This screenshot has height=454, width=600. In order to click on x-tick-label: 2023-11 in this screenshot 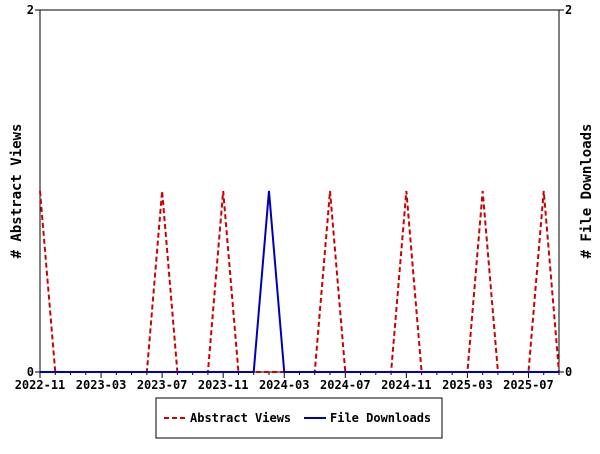, I will do `click(223, 385)`.